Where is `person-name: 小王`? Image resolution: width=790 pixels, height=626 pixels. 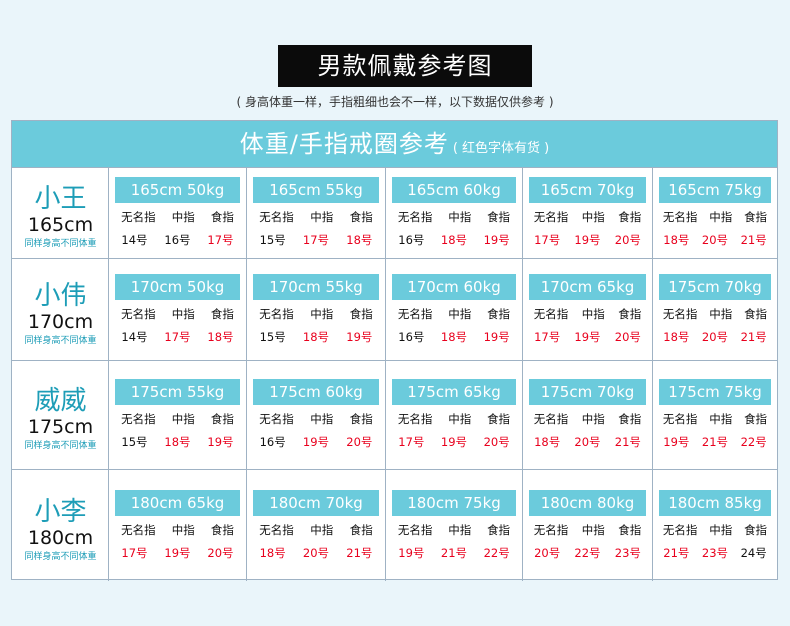
person-name: 小王 is located at coordinates (60, 199).